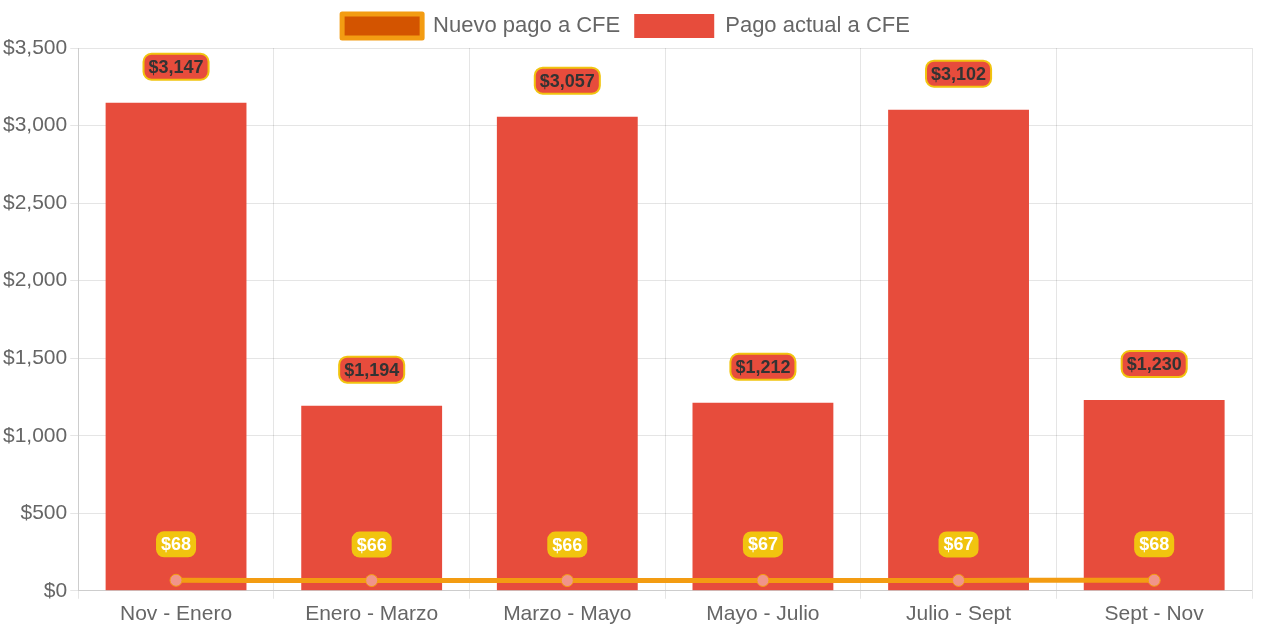  Describe the element at coordinates (817, 25) in the screenshot. I see `legend-label: Pago actual a CFE` at that location.